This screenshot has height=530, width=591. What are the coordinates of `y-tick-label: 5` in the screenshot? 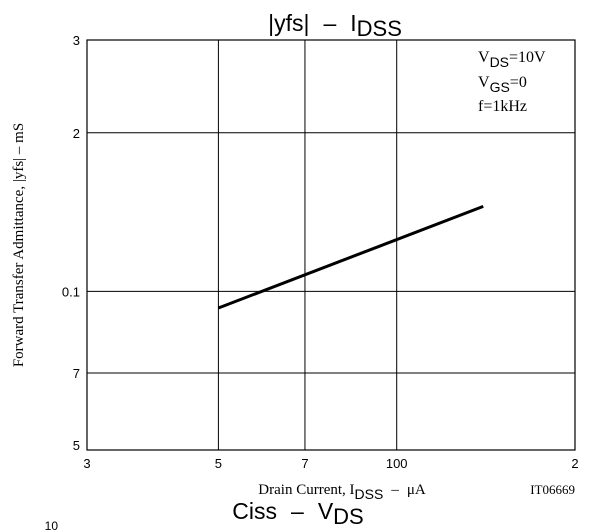 It's located at (76, 445).